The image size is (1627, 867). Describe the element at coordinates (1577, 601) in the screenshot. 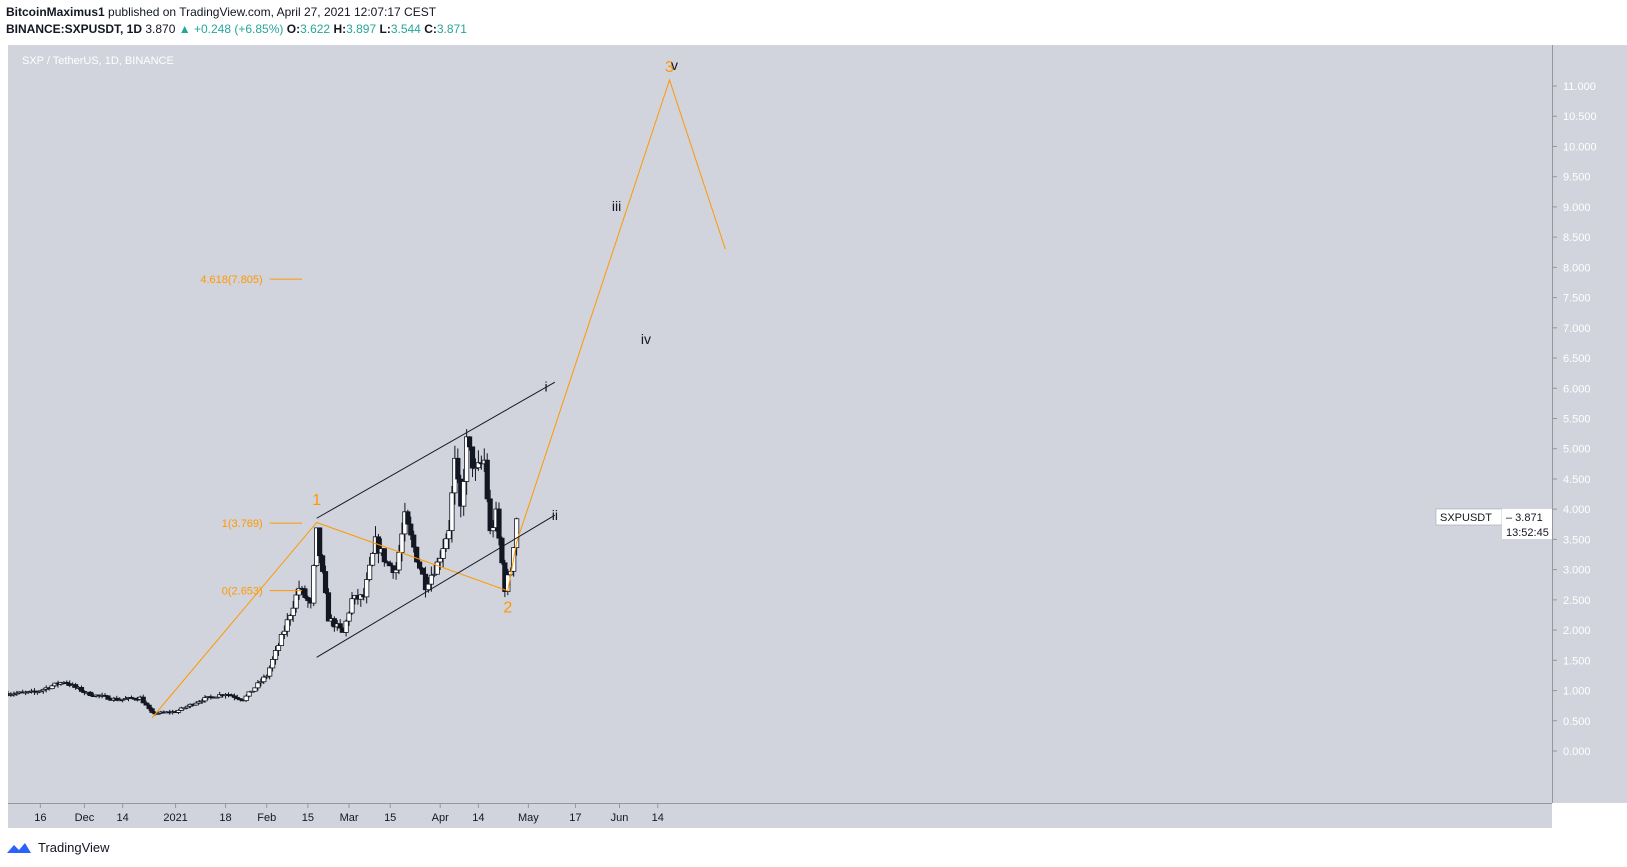

I see `price-tick-label: 2.500` at that location.